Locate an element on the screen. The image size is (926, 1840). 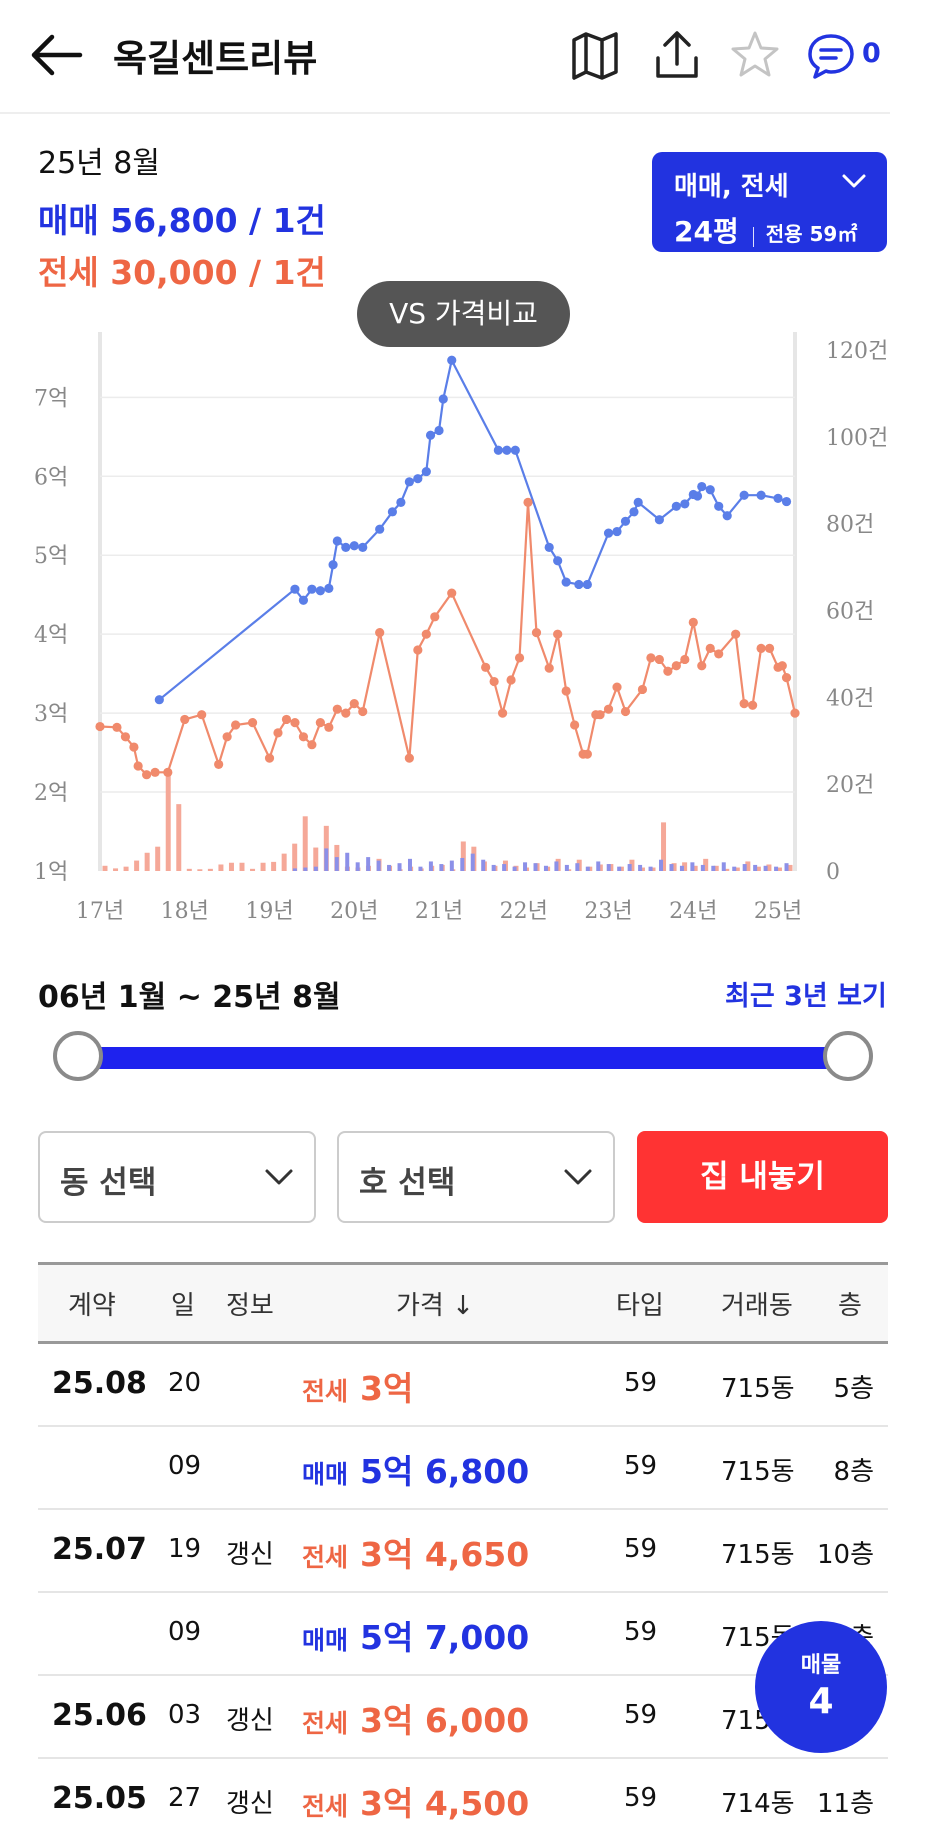
trade-type-selector: 매매, 전세 24평 전용 59㎡ is located at coordinates (769, 202).